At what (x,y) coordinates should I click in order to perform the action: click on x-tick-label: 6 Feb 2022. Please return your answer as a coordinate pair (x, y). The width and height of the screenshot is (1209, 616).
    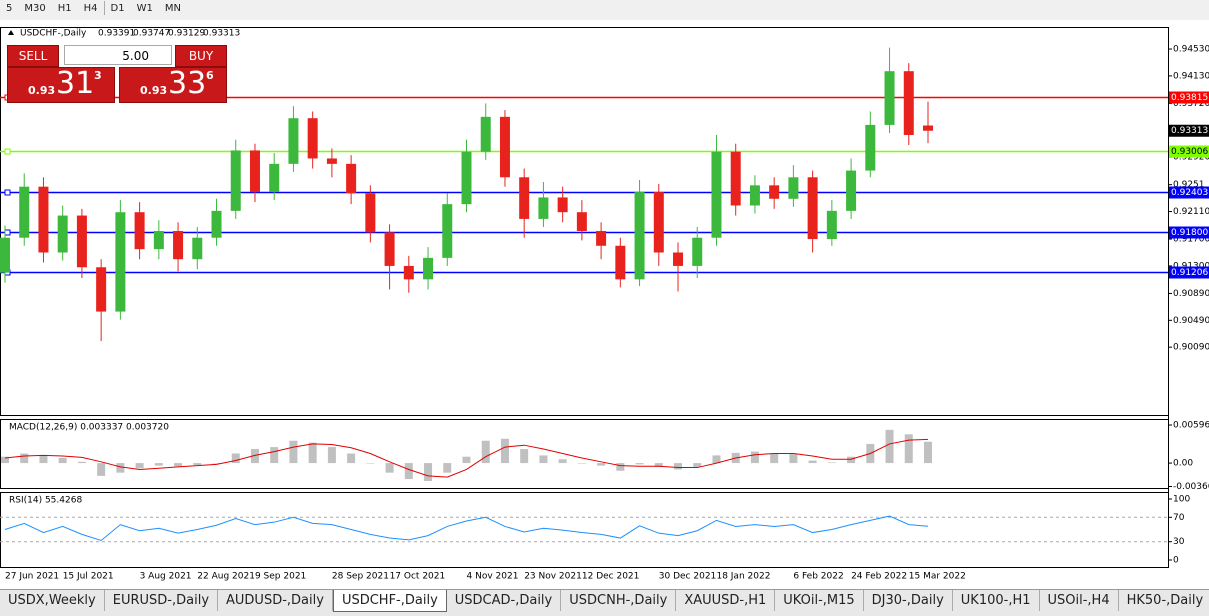
    Looking at the image, I should click on (818, 577).